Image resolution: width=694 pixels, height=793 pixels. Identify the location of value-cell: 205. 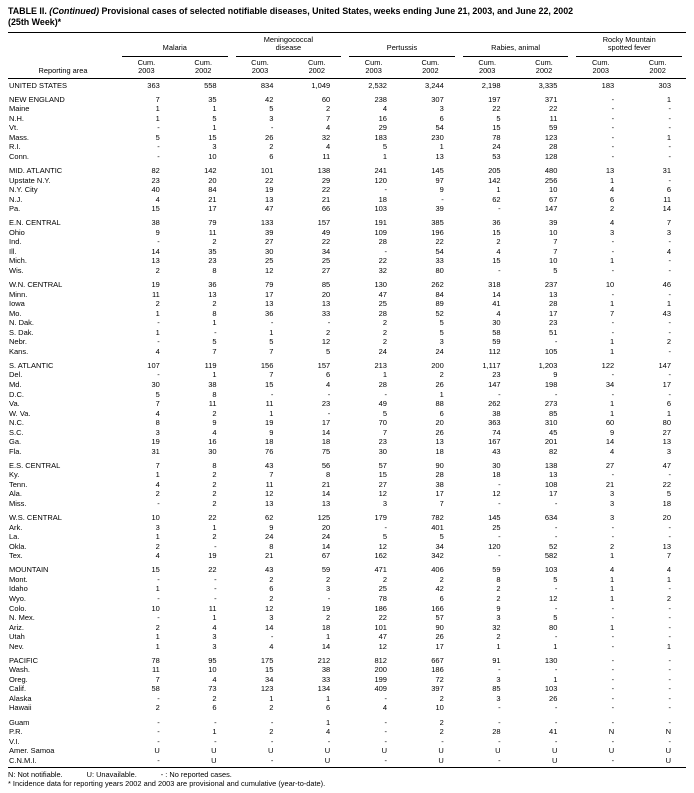
(494, 170).